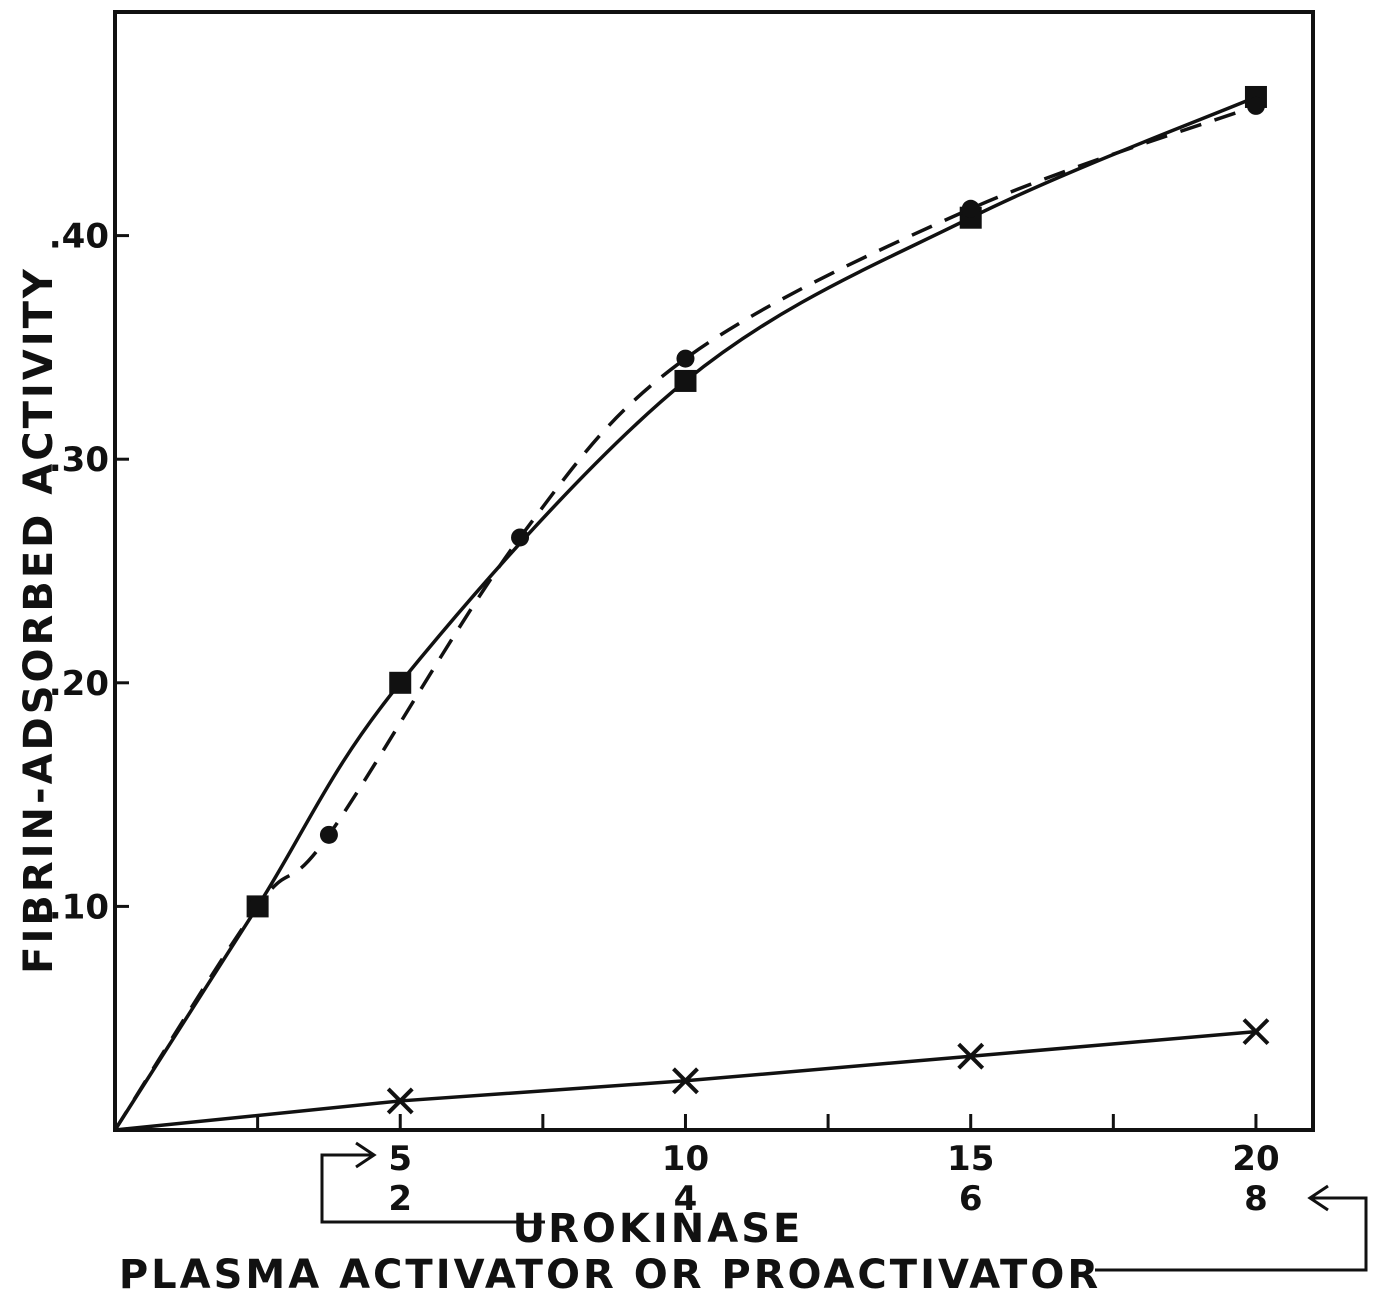 This screenshot has height=1300, width=1382. What do you see at coordinates (1318, 1198) in the screenshot?
I see `plasma-activator-bracket-arrowhead` at bounding box center [1318, 1198].